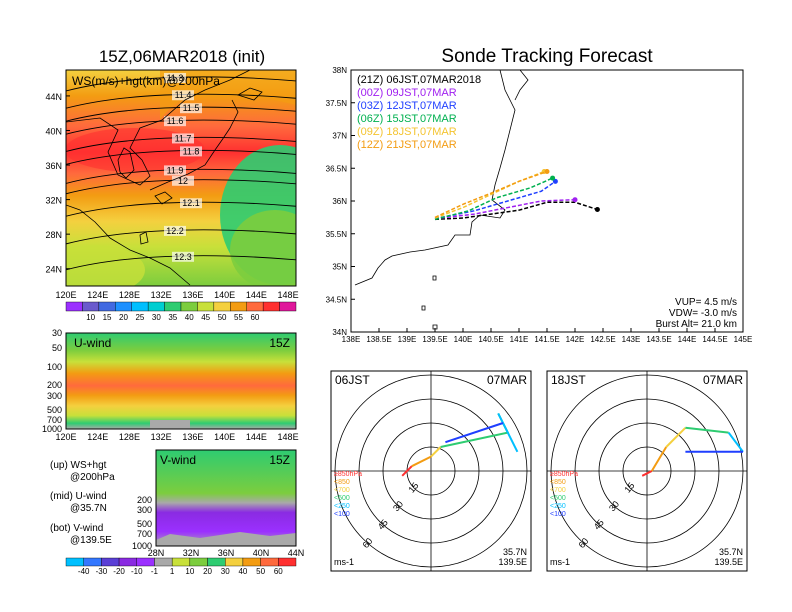 This screenshot has width=792, height=612. What do you see at coordinates (144, 534) in the screenshot?
I see `v-pressure-tick-label: 700` at bounding box center [144, 534].